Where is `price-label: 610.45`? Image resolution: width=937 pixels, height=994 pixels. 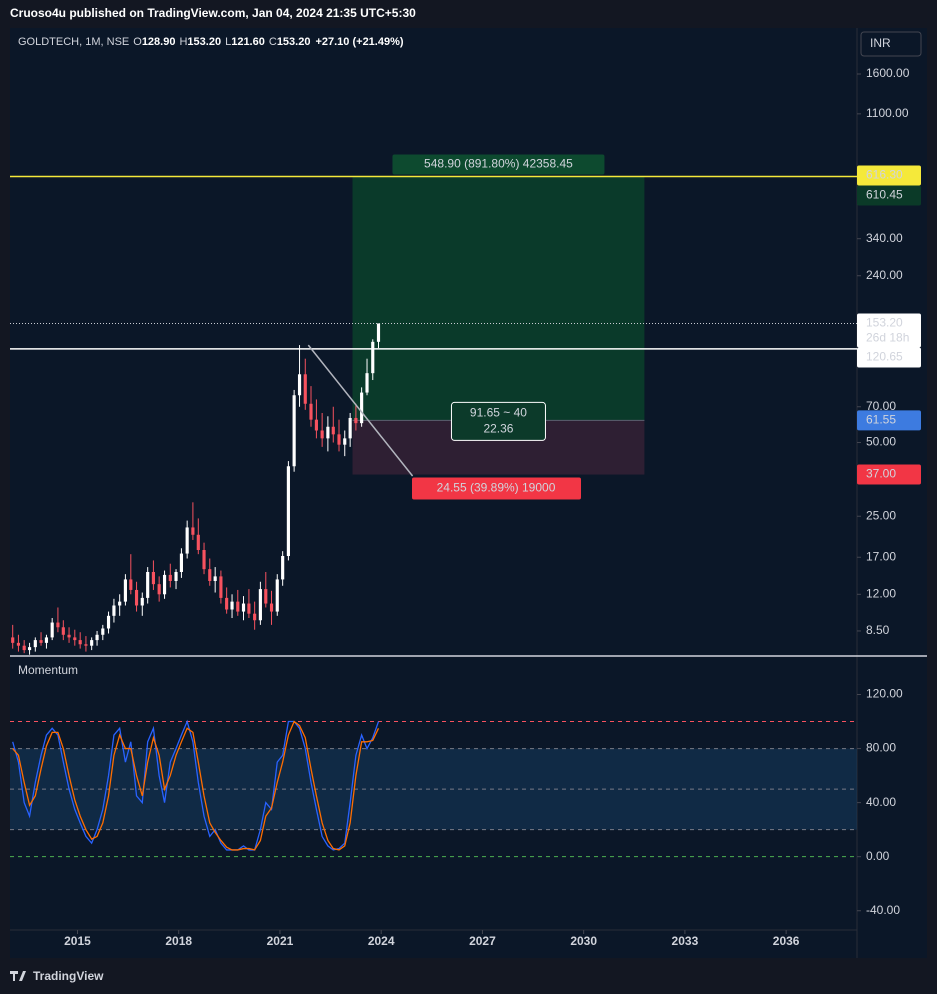 price-label: 610.45 is located at coordinates (884, 195).